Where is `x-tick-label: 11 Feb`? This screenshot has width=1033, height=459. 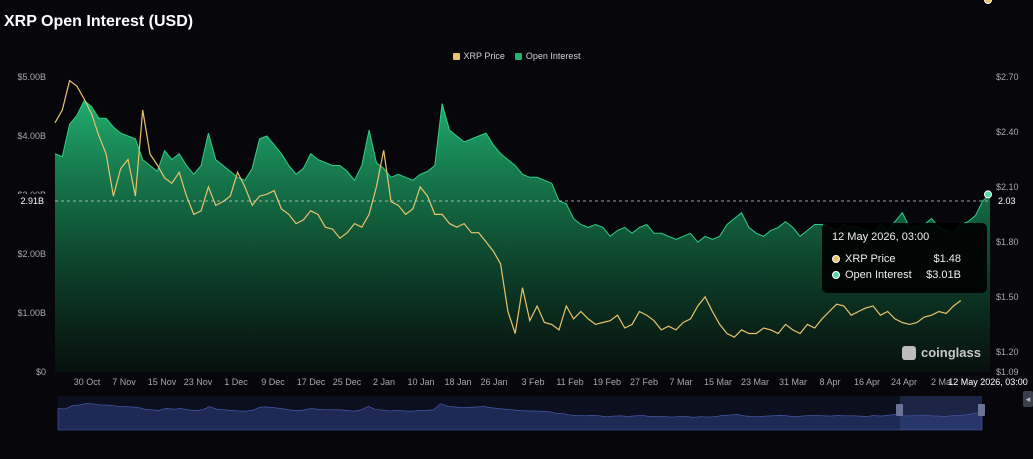 x-tick-label: 11 Feb is located at coordinates (569, 382).